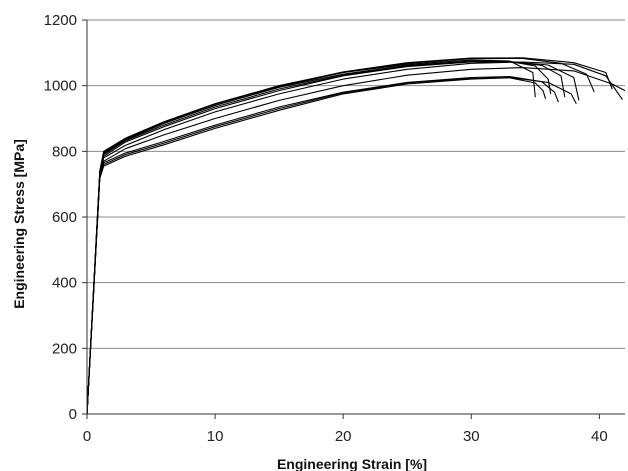  Describe the element at coordinates (471, 436) in the screenshot. I see `x-tick-label: 30` at that location.